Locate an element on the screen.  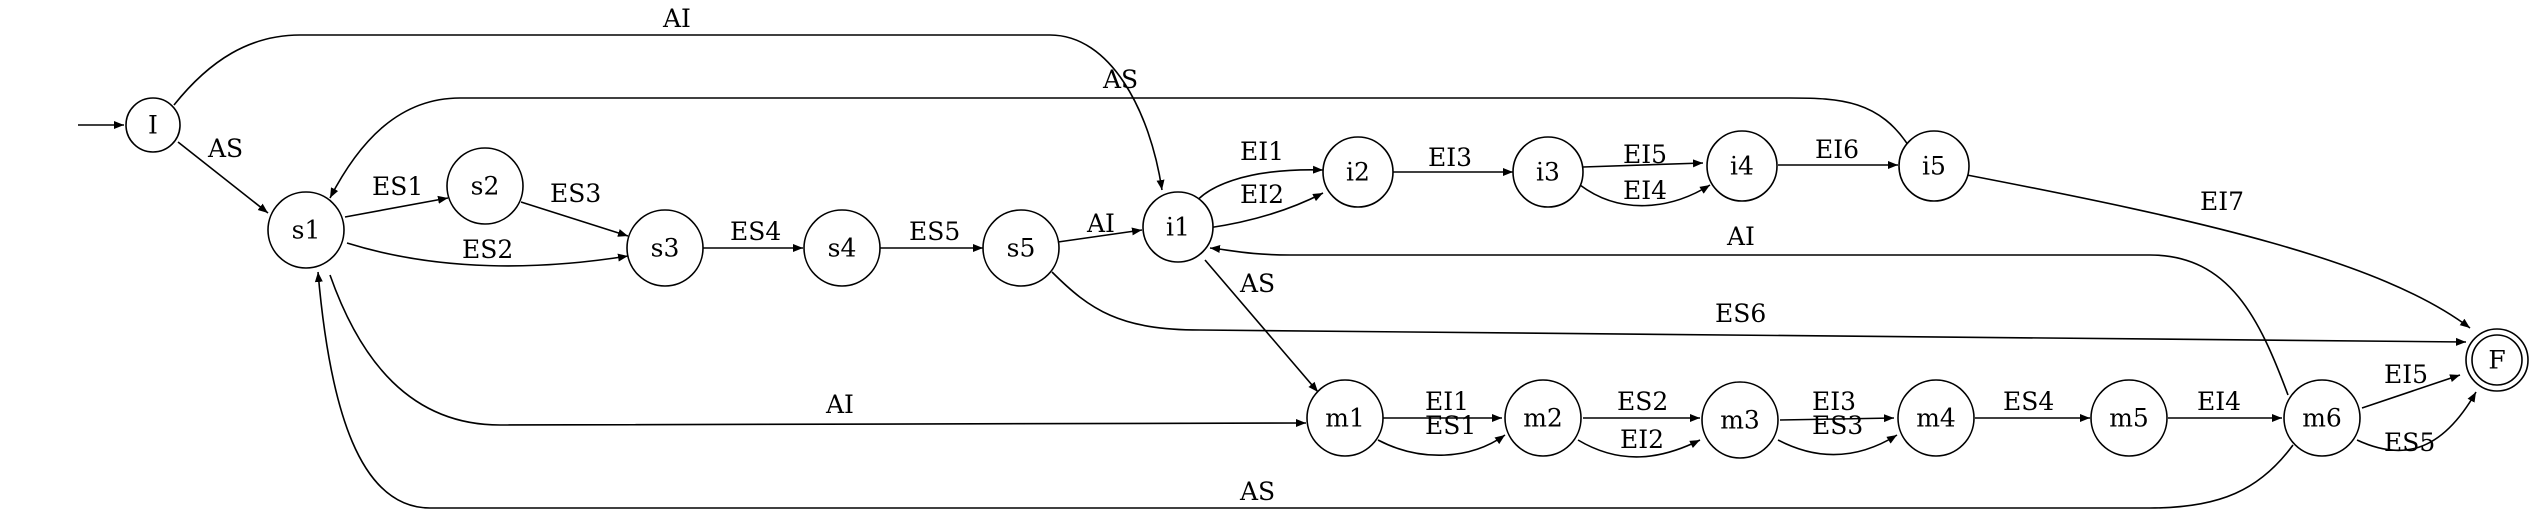
edge-label-m3-m4-bottom: ES3 is located at coordinates (1837, 425).